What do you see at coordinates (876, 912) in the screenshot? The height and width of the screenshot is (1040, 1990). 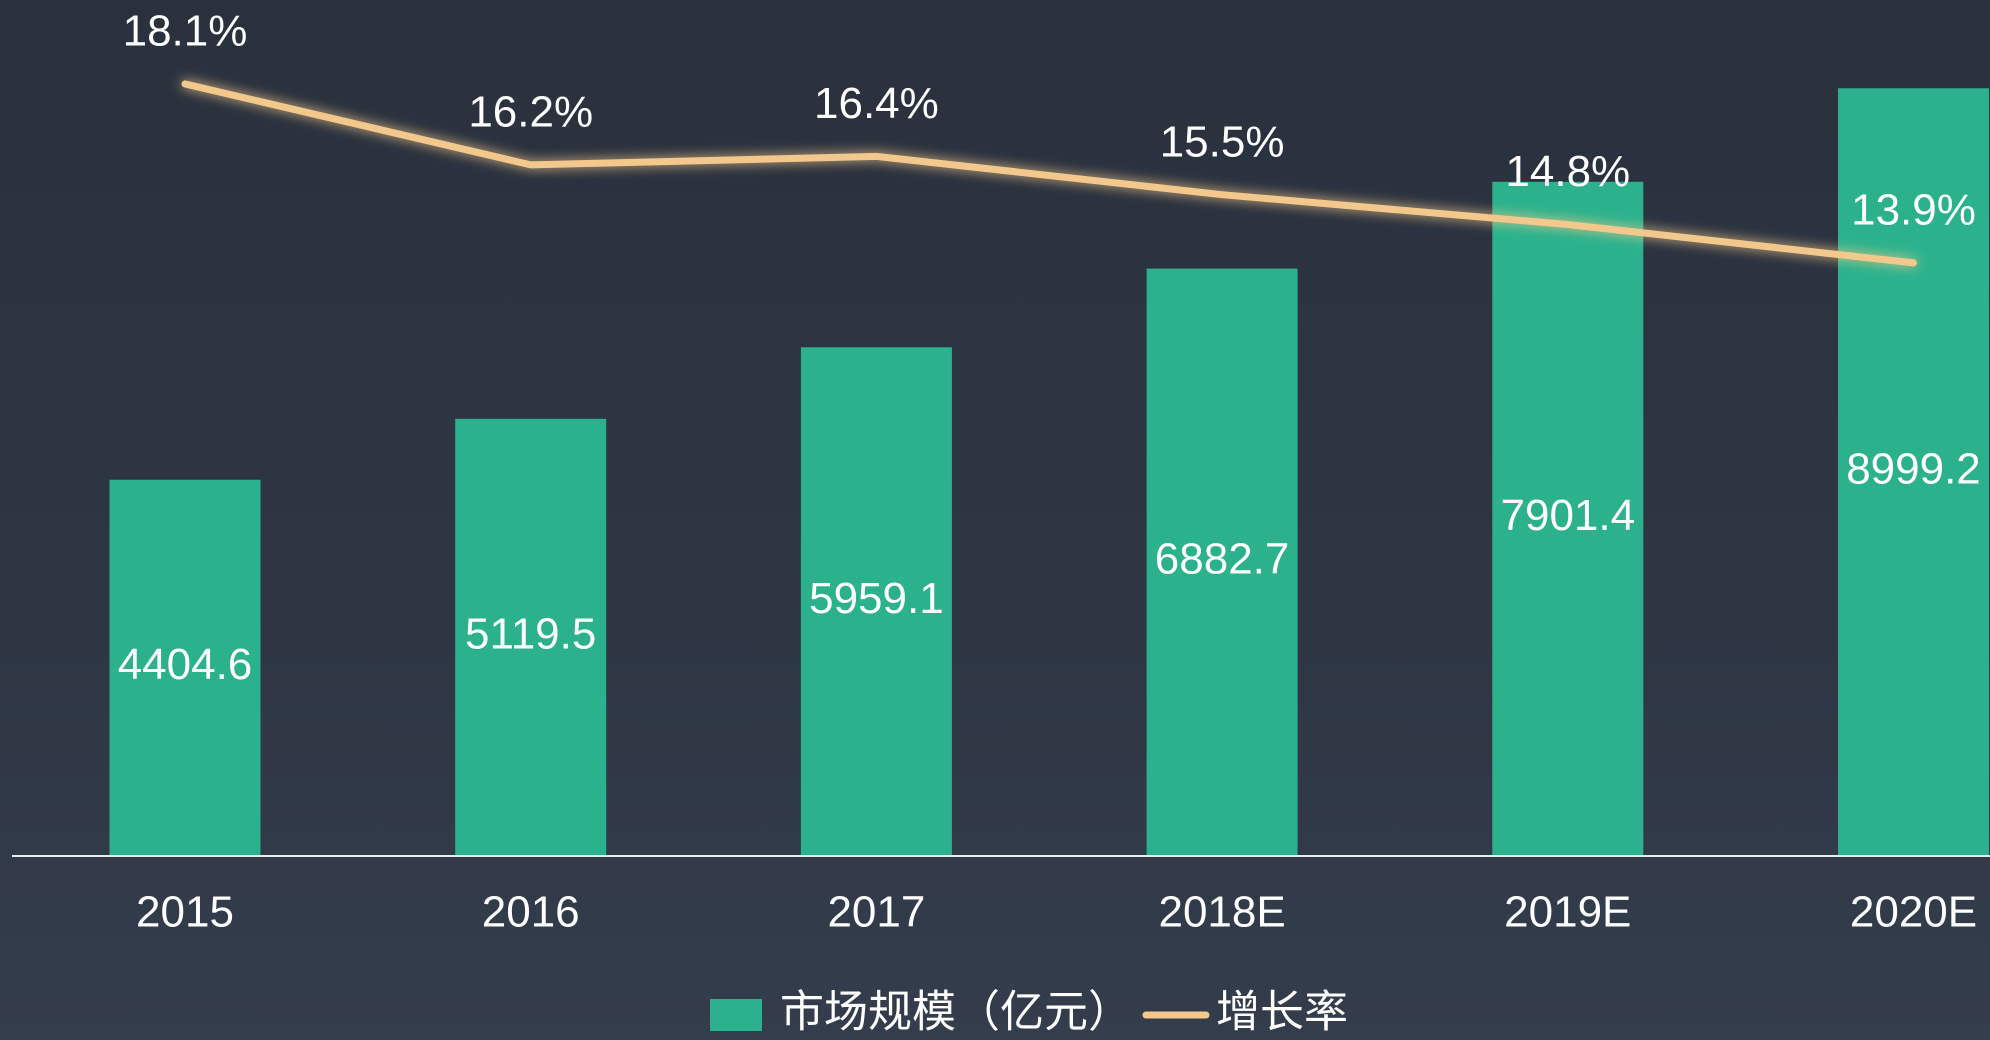 I see `x-tick-label: 2017` at bounding box center [876, 912].